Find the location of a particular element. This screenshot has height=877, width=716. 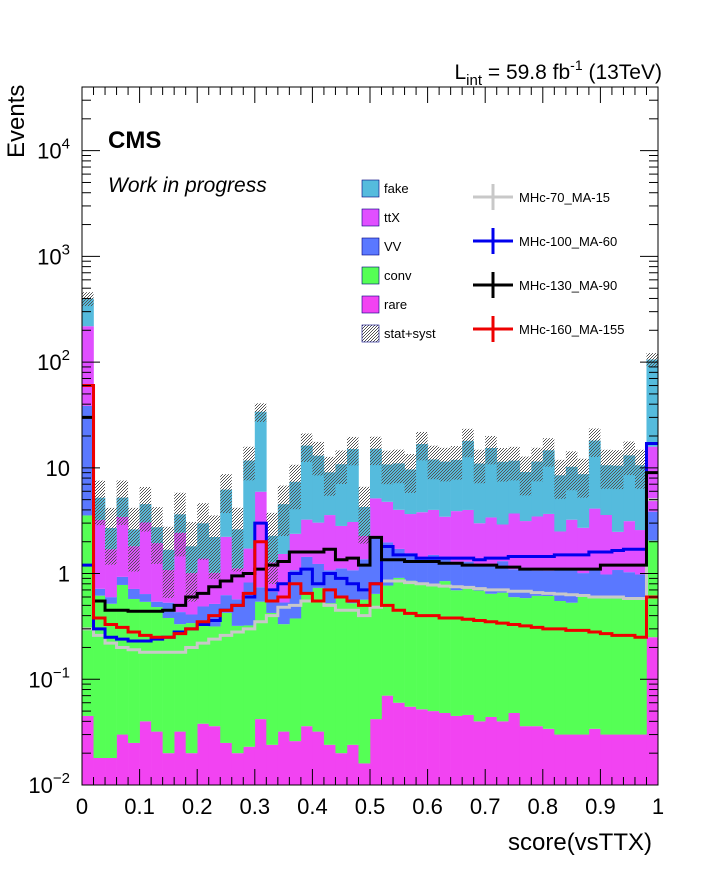

y-tick-base-3: 10 is located at coordinates (58, 468).